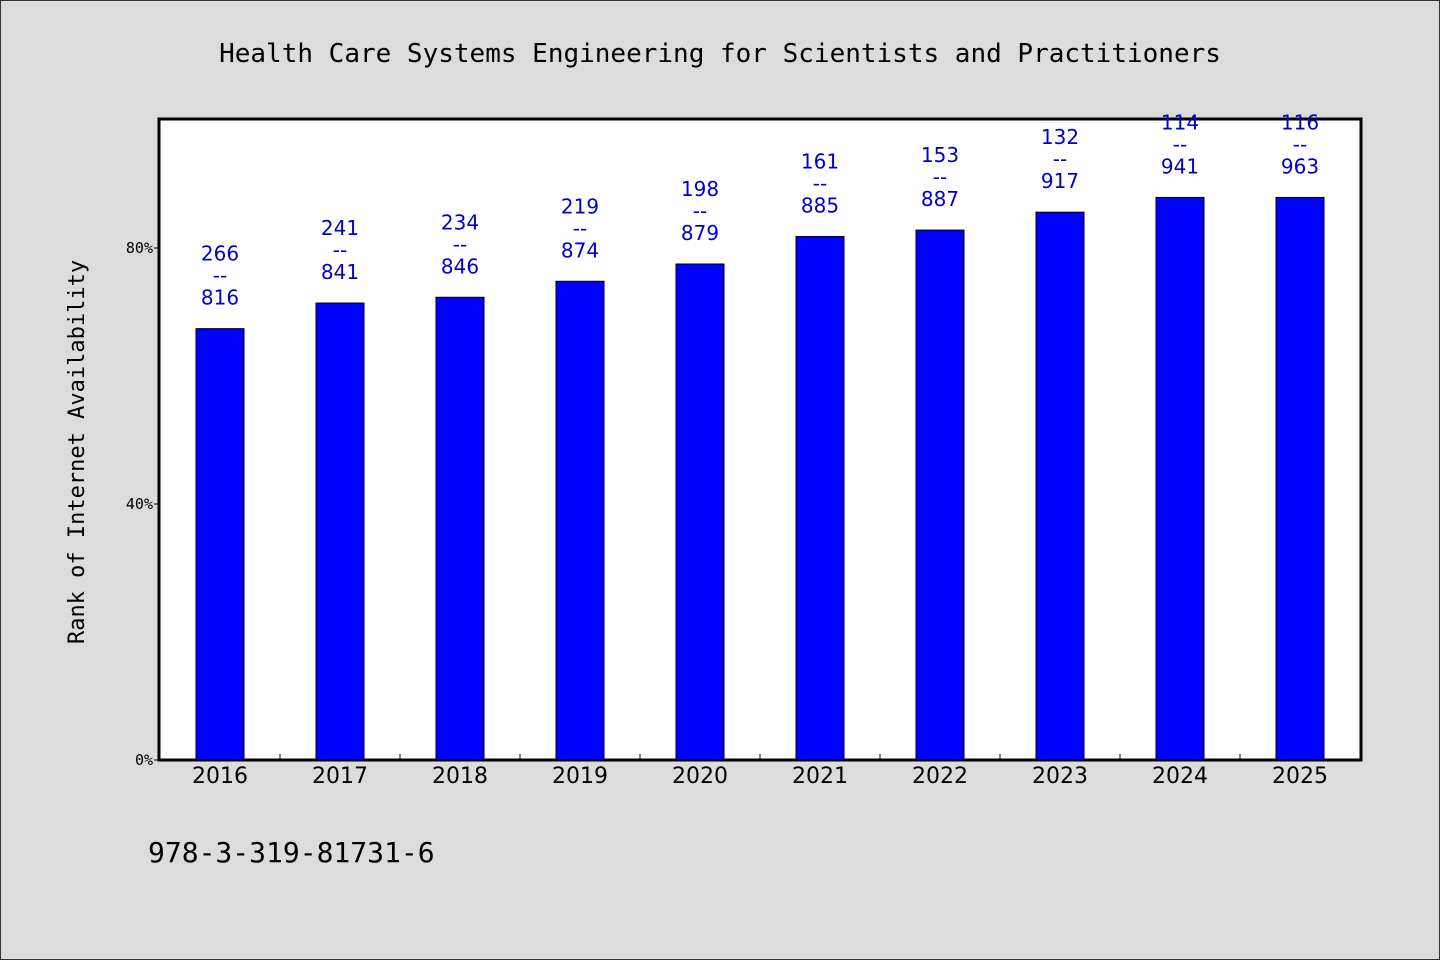  Describe the element at coordinates (700, 233) in the screenshot. I see `data-label-bottom: 879` at that location.